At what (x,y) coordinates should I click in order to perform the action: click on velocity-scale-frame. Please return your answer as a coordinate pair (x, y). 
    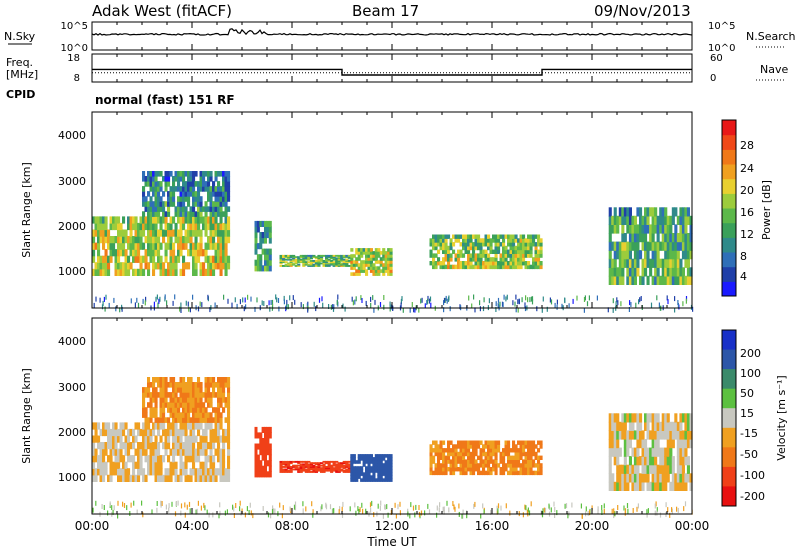
    Looking at the image, I should click on (729, 418).